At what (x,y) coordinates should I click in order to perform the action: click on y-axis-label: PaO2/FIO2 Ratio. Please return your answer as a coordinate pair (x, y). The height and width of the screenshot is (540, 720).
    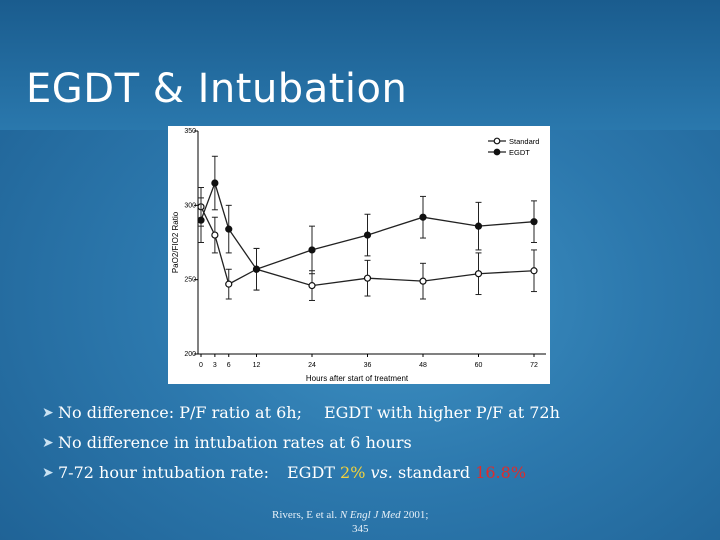
    Looking at the image, I should click on (175, 242).